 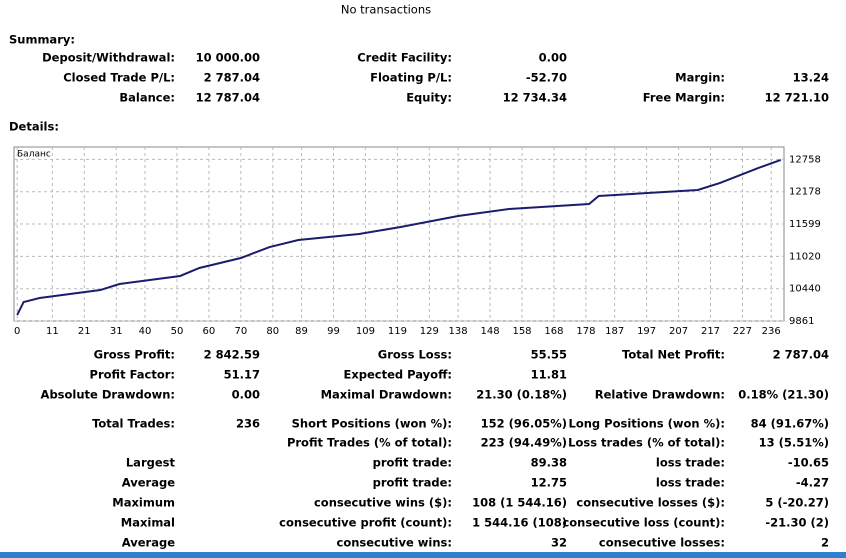 What do you see at coordinates (549, 355) in the screenshot?
I see `value: 55.55` at bounding box center [549, 355].